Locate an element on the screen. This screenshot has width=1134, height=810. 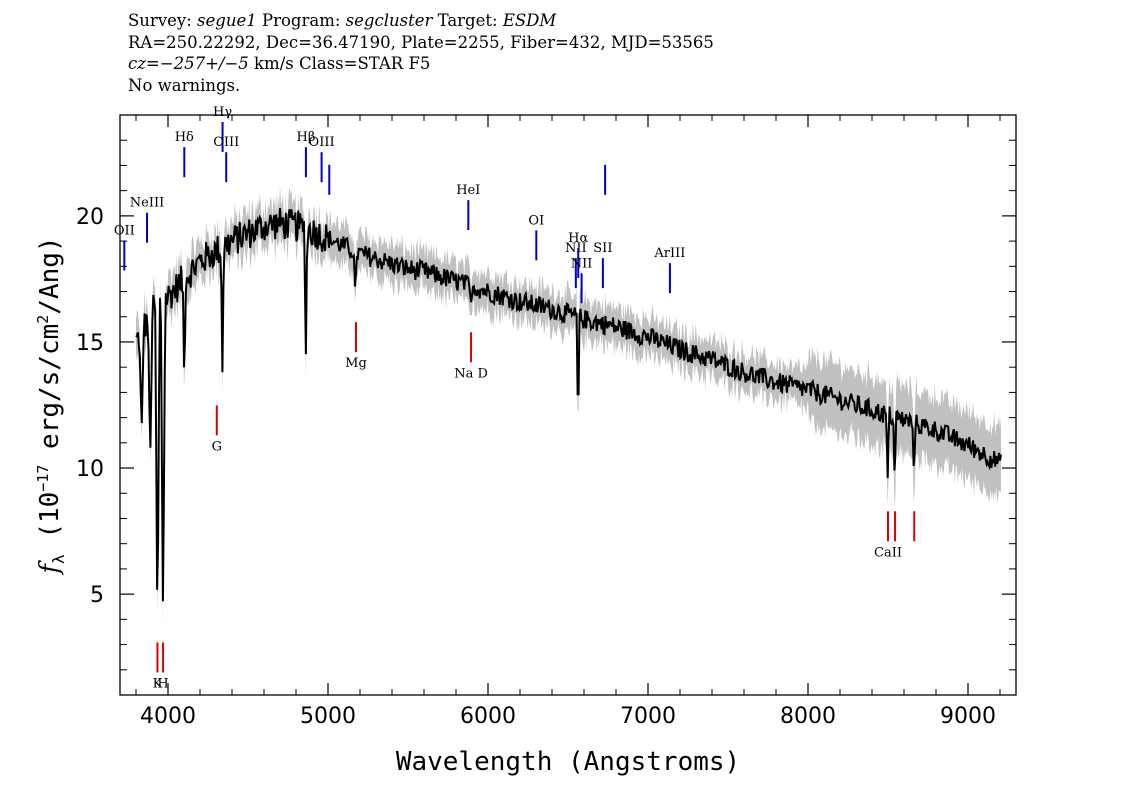
emission-line-label: OII is located at coordinates (124, 230).